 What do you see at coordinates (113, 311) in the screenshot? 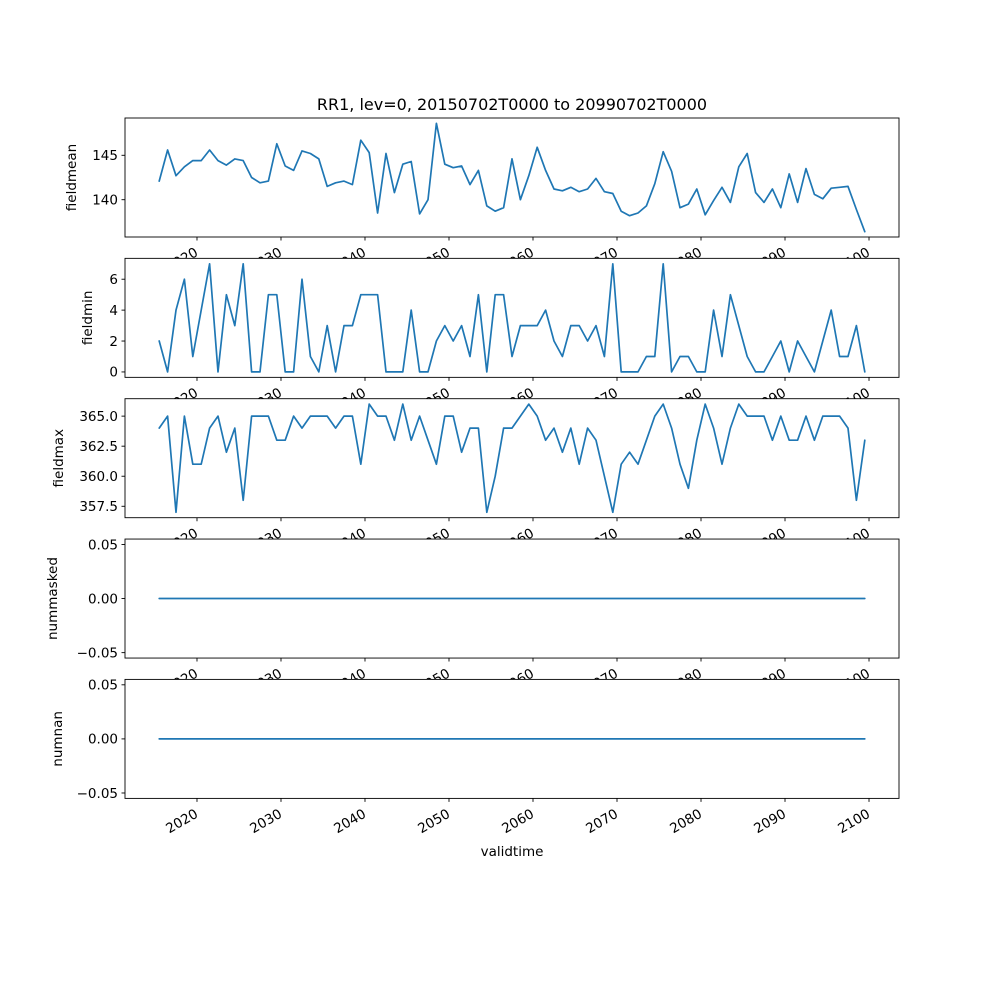
I see `y-tick-label: 4` at bounding box center [113, 311].